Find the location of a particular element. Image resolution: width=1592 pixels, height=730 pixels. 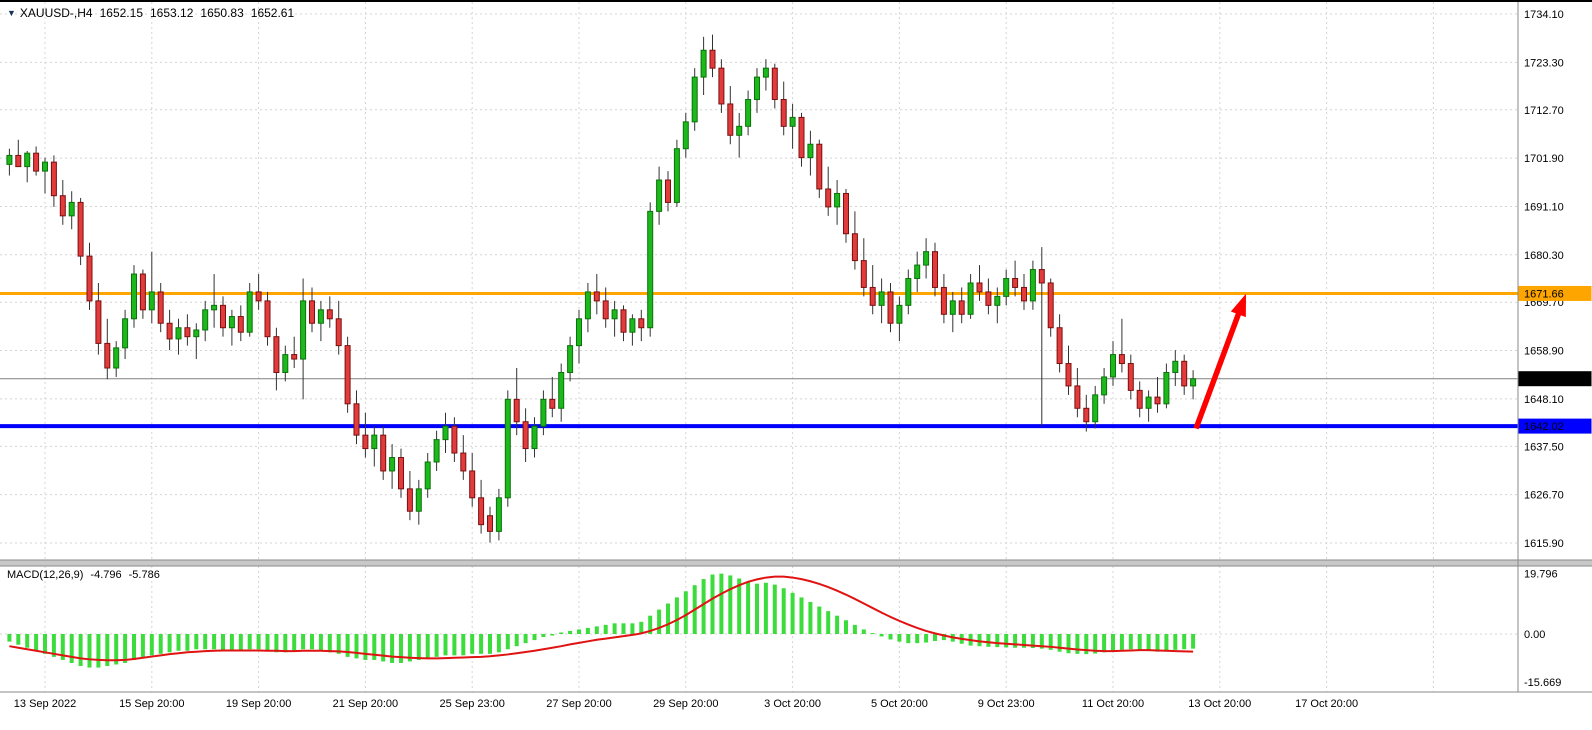

panel-separator is located at coordinates (796, 563).